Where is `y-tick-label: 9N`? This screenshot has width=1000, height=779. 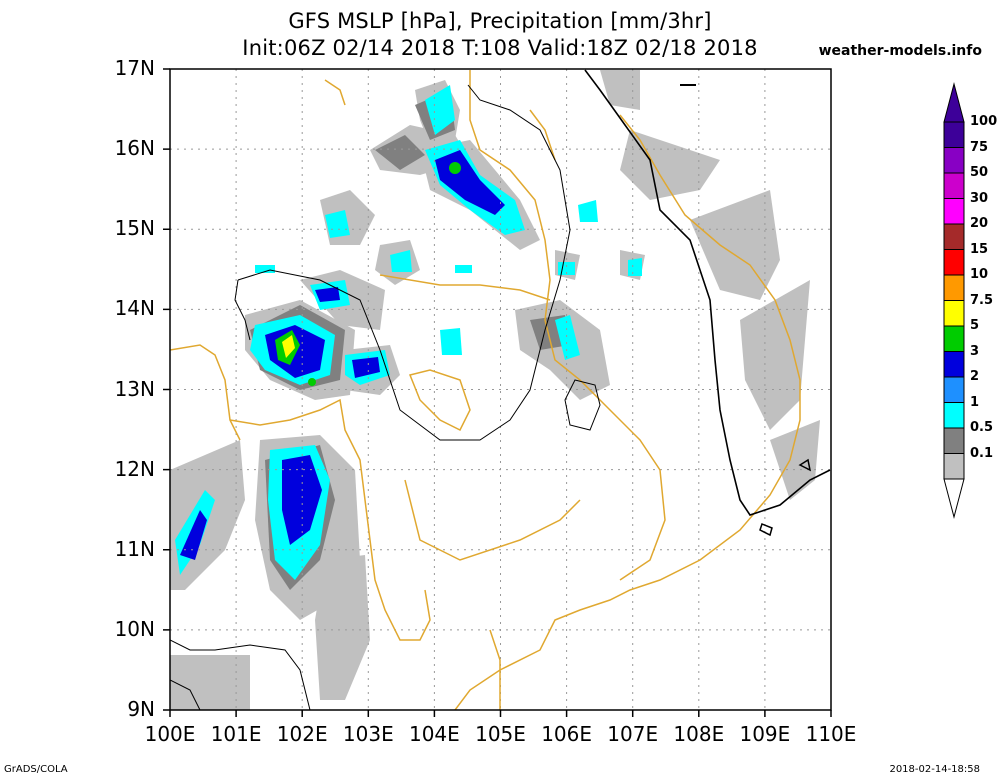
y-tick-label: 9N is located at coordinates (141, 709).